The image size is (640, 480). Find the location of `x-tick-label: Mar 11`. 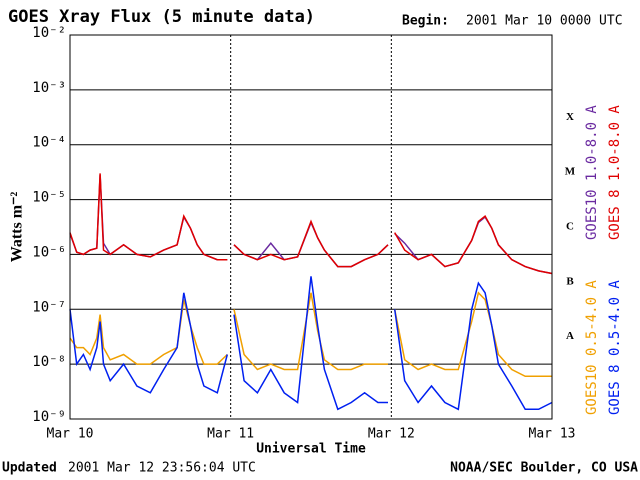

x-tick-label: Mar 11 is located at coordinates (230, 434).